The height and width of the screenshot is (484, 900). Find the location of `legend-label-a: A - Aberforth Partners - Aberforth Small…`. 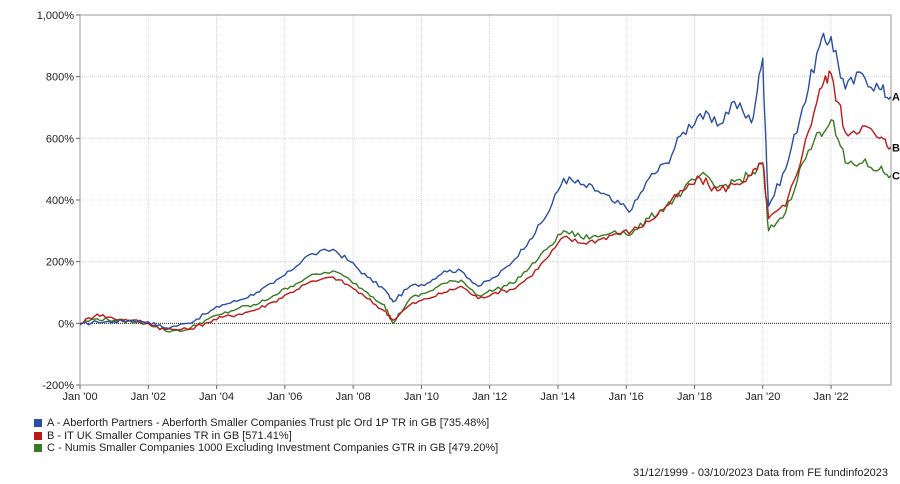

legend-label-a: A - Aberforth Partners - Aberforth Small… is located at coordinates (268, 423).